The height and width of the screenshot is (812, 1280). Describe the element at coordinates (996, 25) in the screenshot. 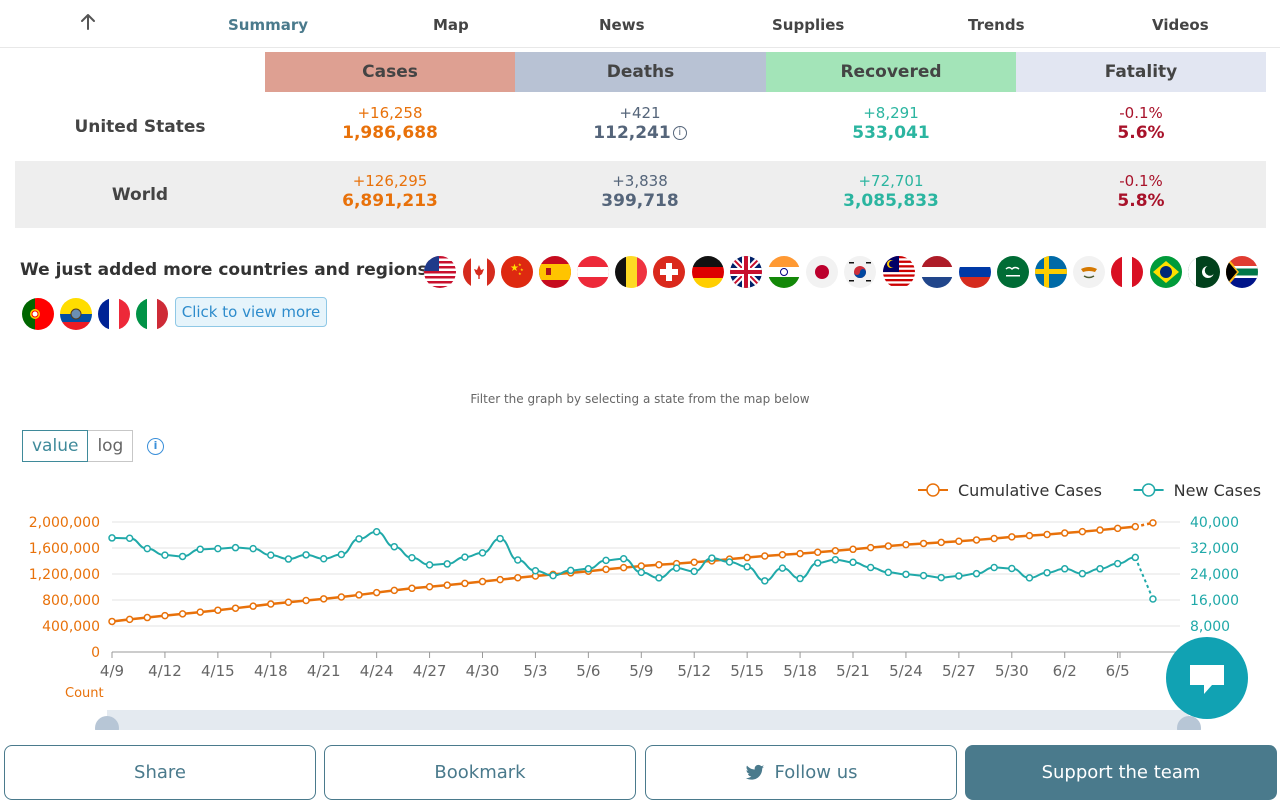

I see `nav-trends: Trends` at that location.